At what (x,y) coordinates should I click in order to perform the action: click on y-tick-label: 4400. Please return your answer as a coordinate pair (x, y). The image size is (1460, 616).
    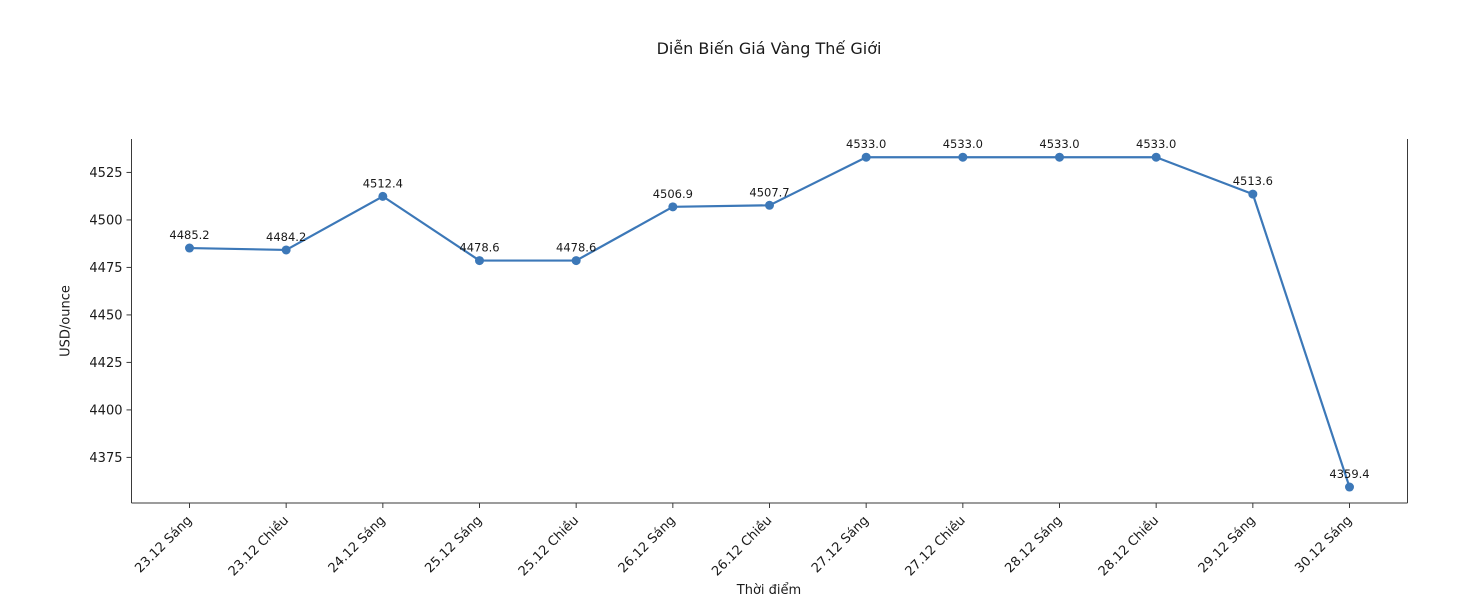
    Looking at the image, I should click on (105, 410).